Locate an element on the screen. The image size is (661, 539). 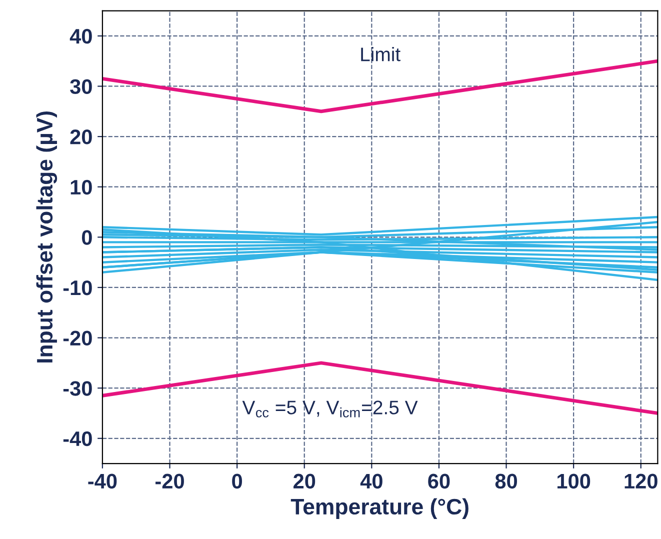
x-tick-label: -20 is located at coordinates (170, 481).